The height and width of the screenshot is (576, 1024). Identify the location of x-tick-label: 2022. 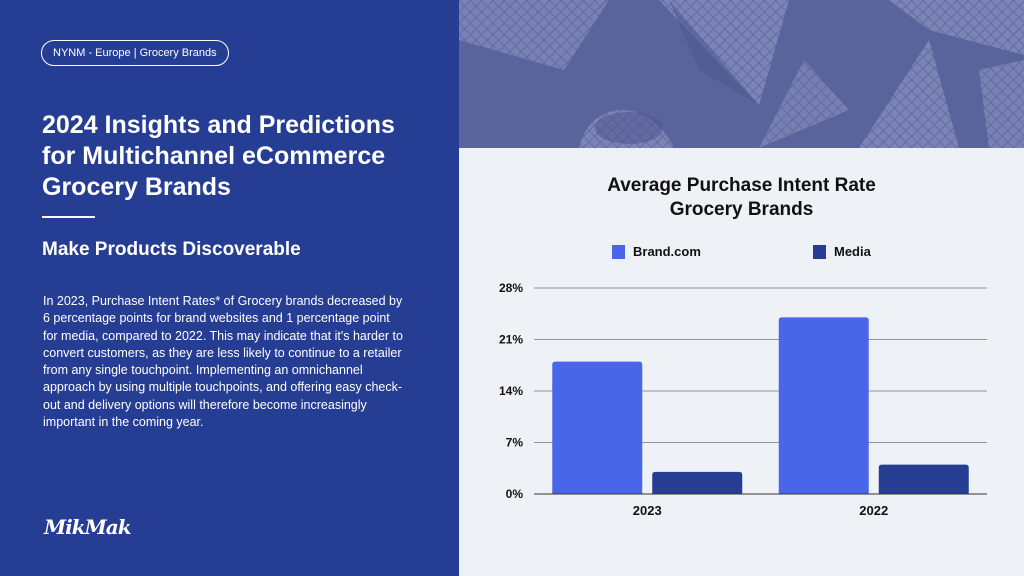
(873, 510).